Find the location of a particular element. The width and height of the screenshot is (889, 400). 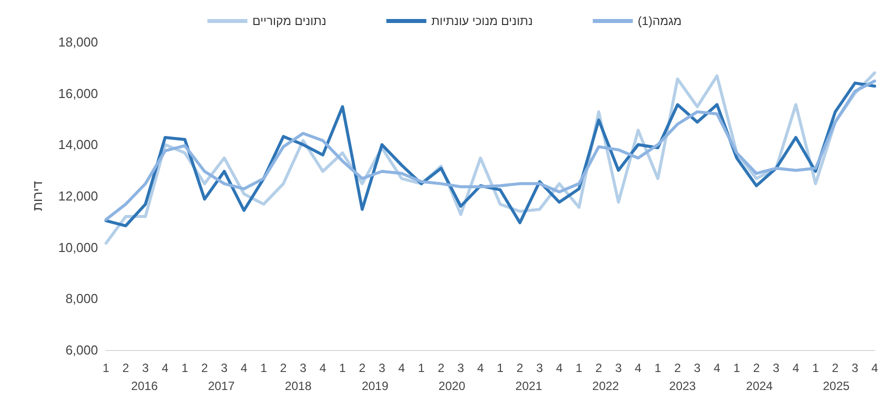

text: 2021 is located at coordinates (528, 386).